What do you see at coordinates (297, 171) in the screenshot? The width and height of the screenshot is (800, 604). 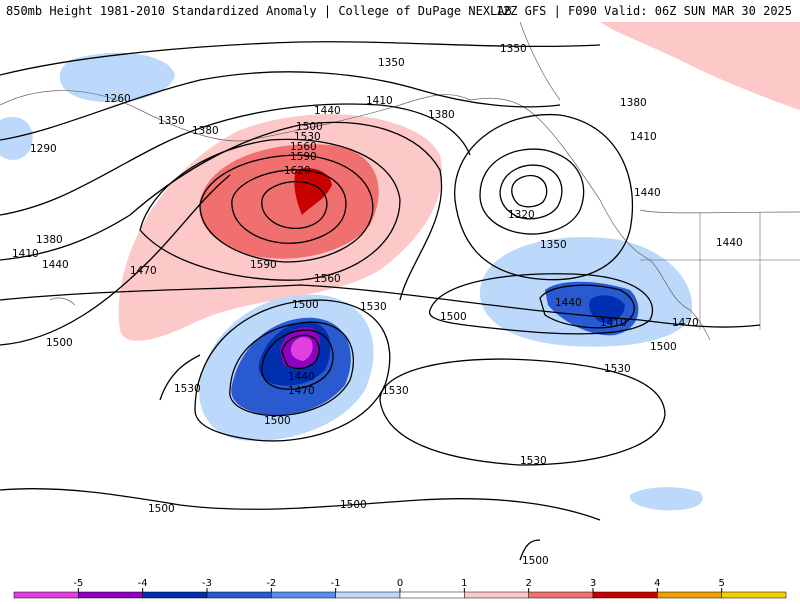 I see `contour-label: 1620` at bounding box center [297, 171].